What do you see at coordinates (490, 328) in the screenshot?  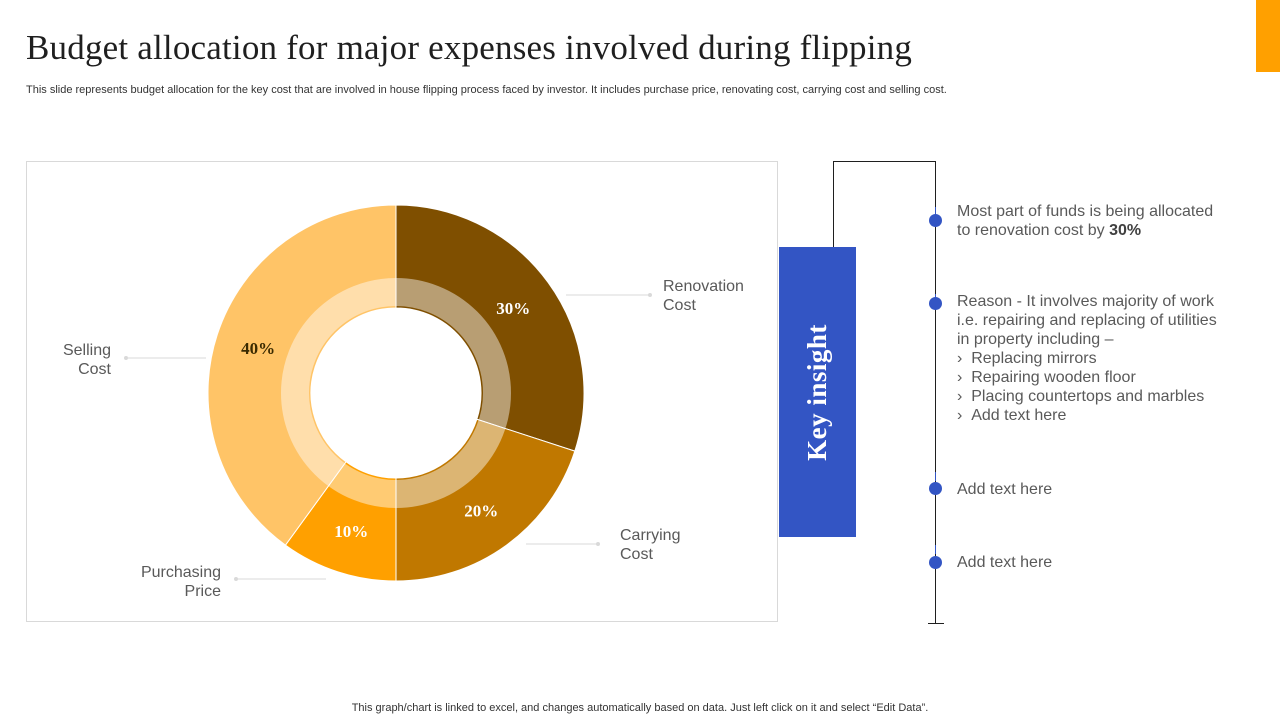 I see `donut-slice-renovation-cost` at bounding box center [490, 328].